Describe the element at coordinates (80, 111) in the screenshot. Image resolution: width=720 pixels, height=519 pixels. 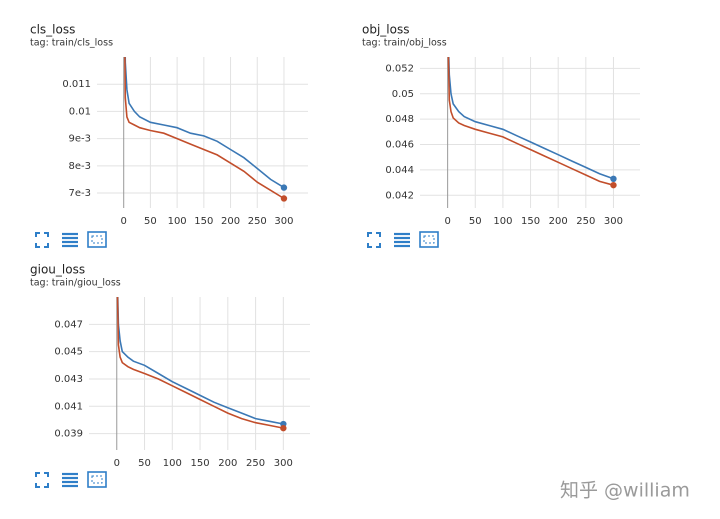
I see `y-tick-label: 0.01` at that location.